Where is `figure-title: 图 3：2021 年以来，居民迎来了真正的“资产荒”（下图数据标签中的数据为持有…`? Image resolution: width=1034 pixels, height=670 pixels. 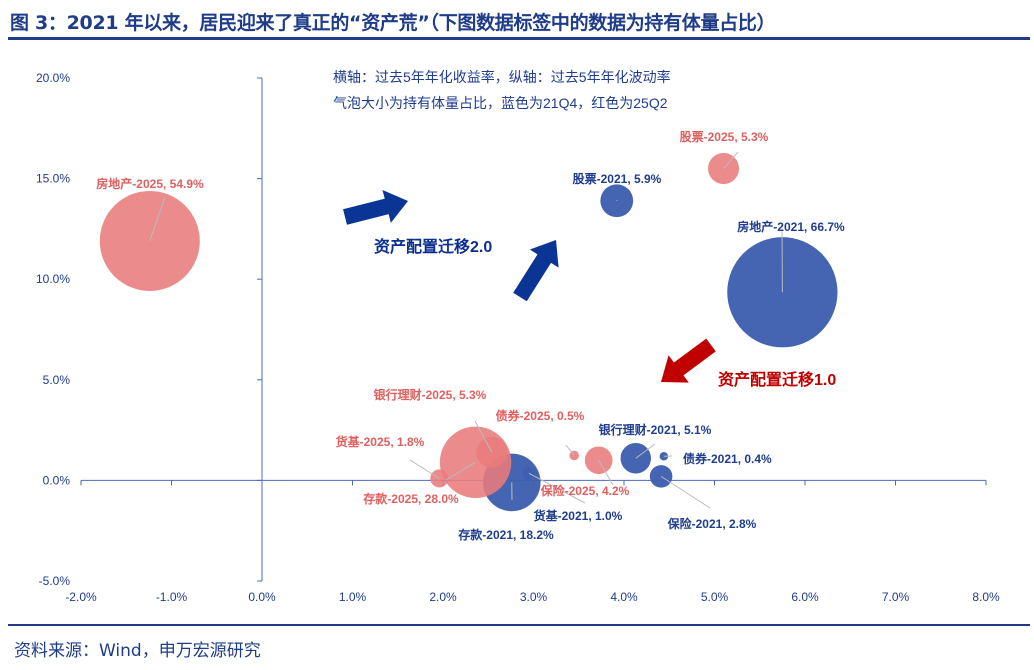 figure-title: 图 3：2021 年以来，居民迎来了真正的“资产荒”（下图数据标签中的数据为持有… is located at coordinates (393, 23).